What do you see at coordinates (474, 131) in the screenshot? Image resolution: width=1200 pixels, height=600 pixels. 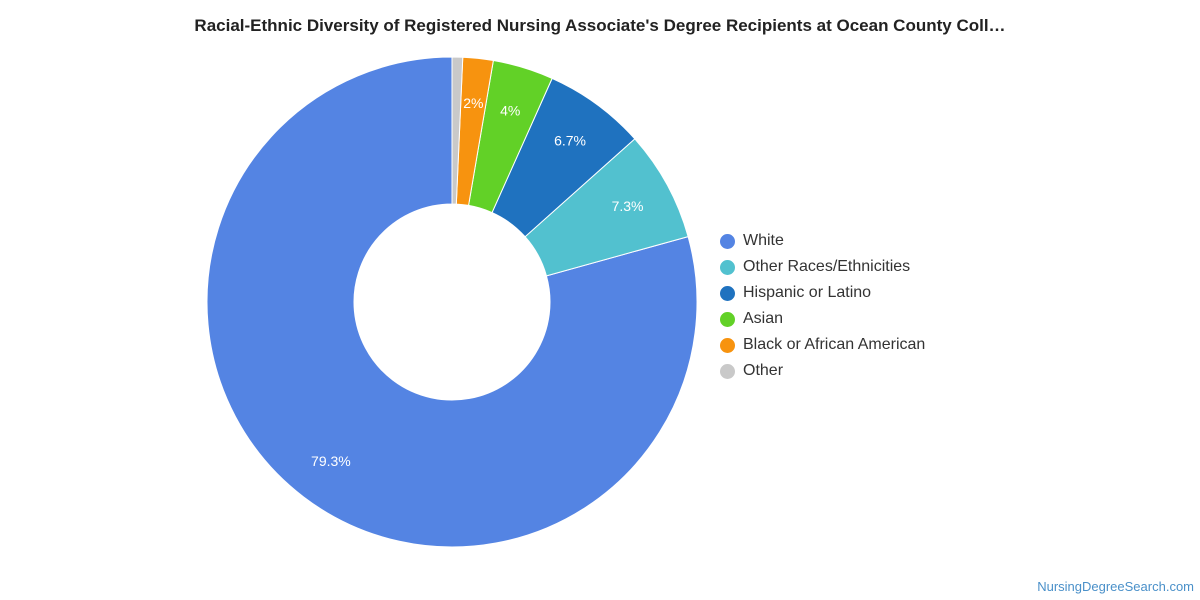 I see `slice-black-or-african-american` at bounding box center [474, 131].